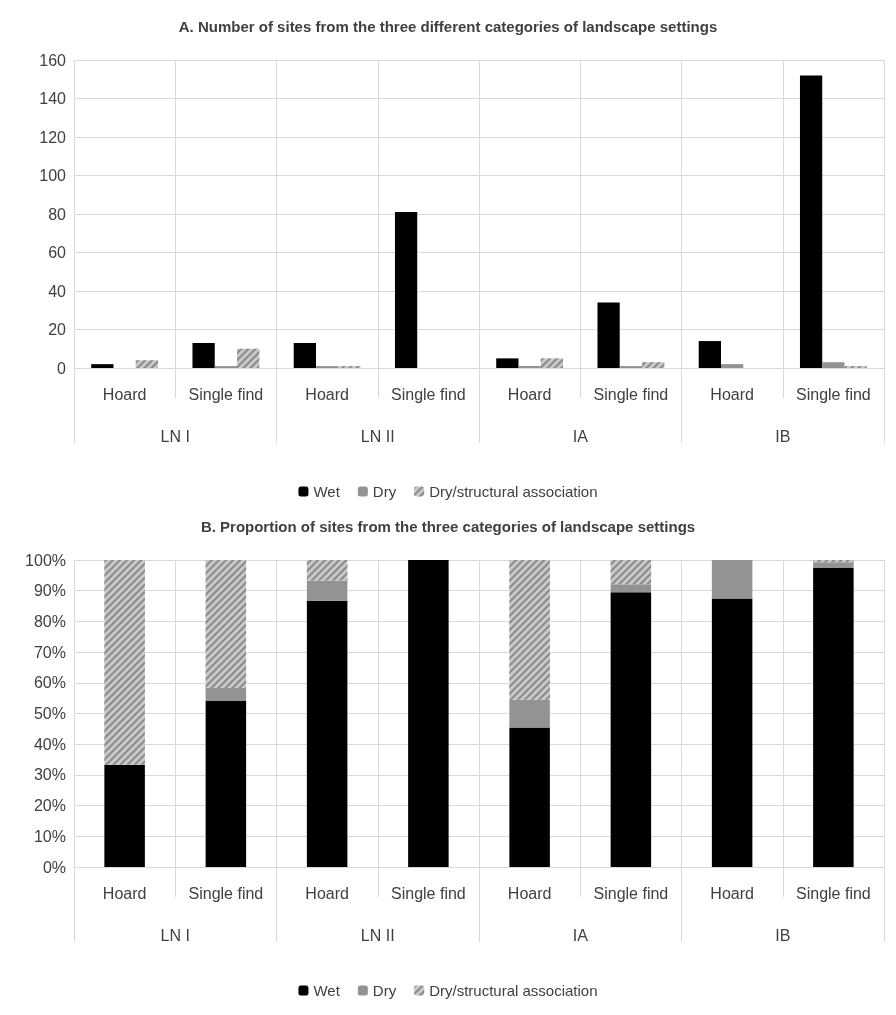 This screenshot has width=896, height=1015. I want to click on y-tick-label: 80, so click(57, 214).